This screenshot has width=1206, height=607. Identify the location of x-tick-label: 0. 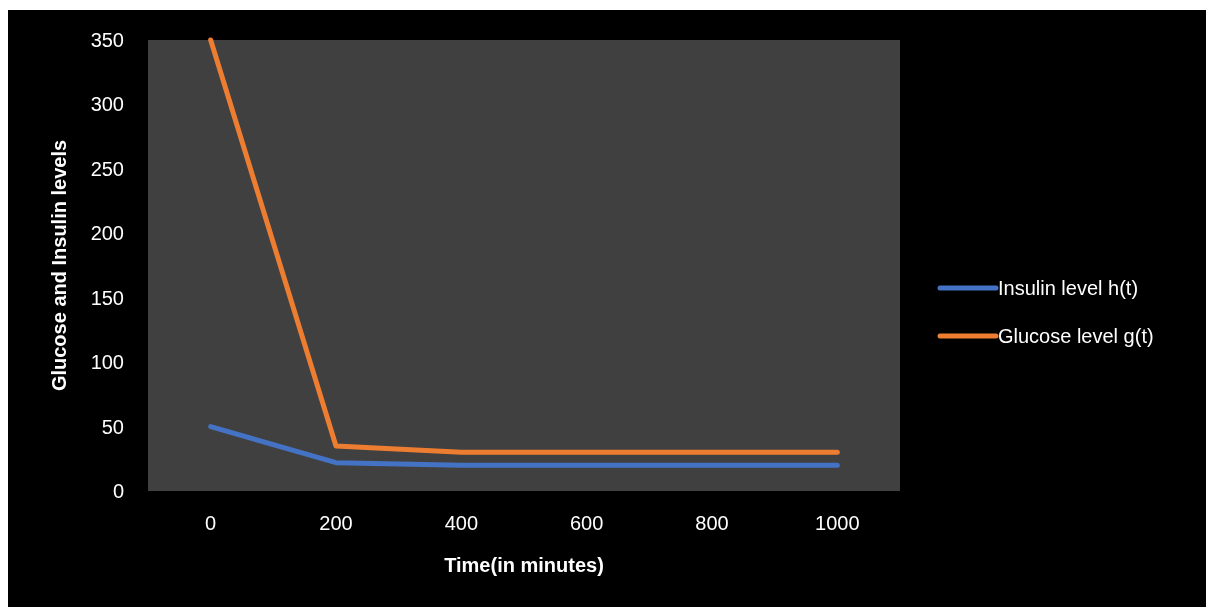
(211, 523).